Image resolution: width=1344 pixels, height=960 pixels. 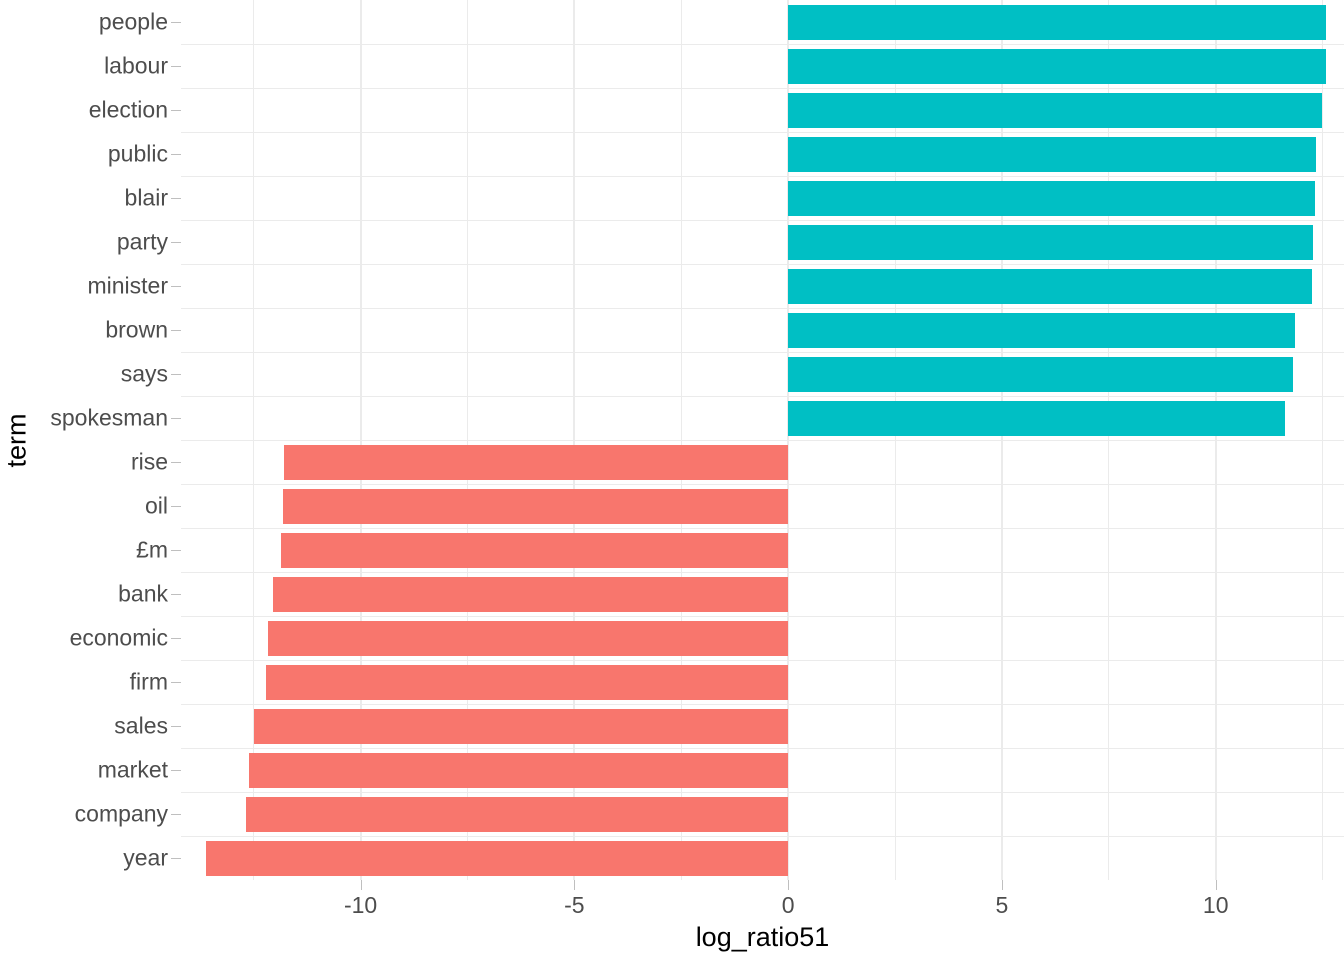 What do you see at coordinates (148, 681) in the screenshot?
I see `y-axis-label: firm` at bounding box center [148, 681].